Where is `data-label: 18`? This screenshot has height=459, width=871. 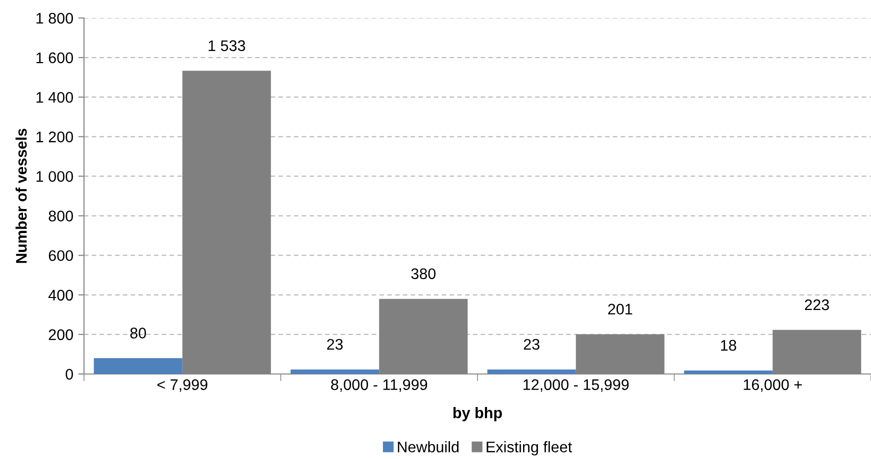
data-label: 18 is located at coordinates (728, 345).